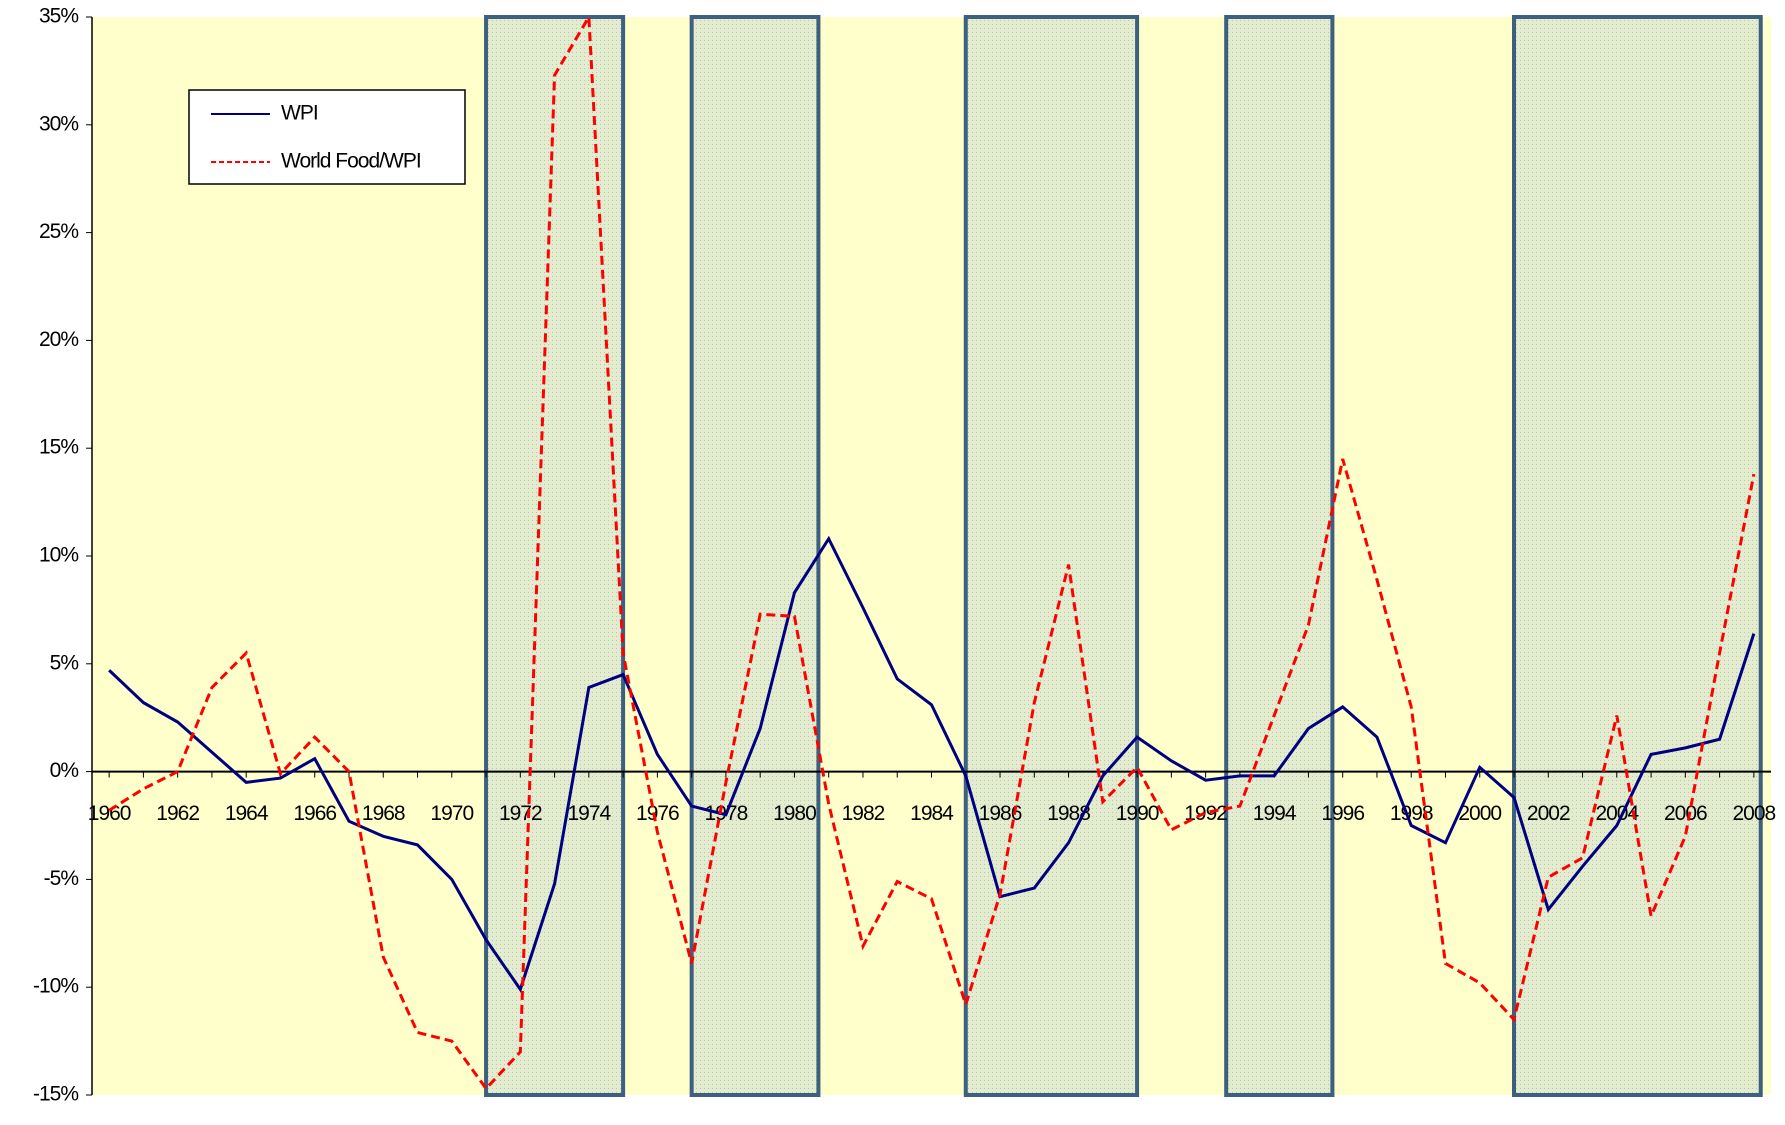  Describe the element at coordinates (589, 813) in the screenshot. I see `x-tick-label: 1974` at that location.